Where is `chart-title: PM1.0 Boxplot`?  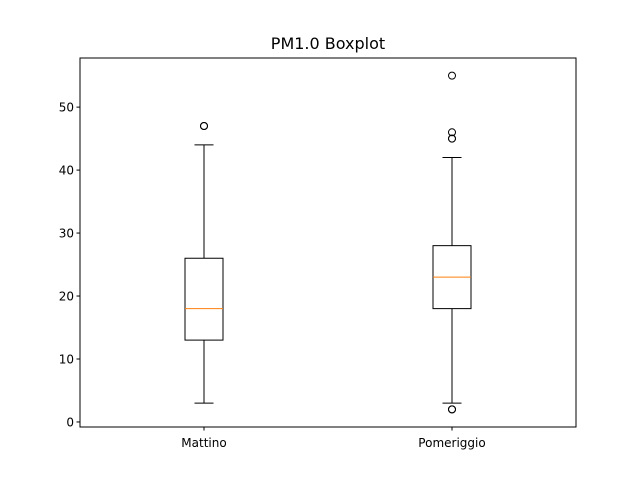
chart-title: PM1.0 Boxplot is located at coordinates (328, 43).